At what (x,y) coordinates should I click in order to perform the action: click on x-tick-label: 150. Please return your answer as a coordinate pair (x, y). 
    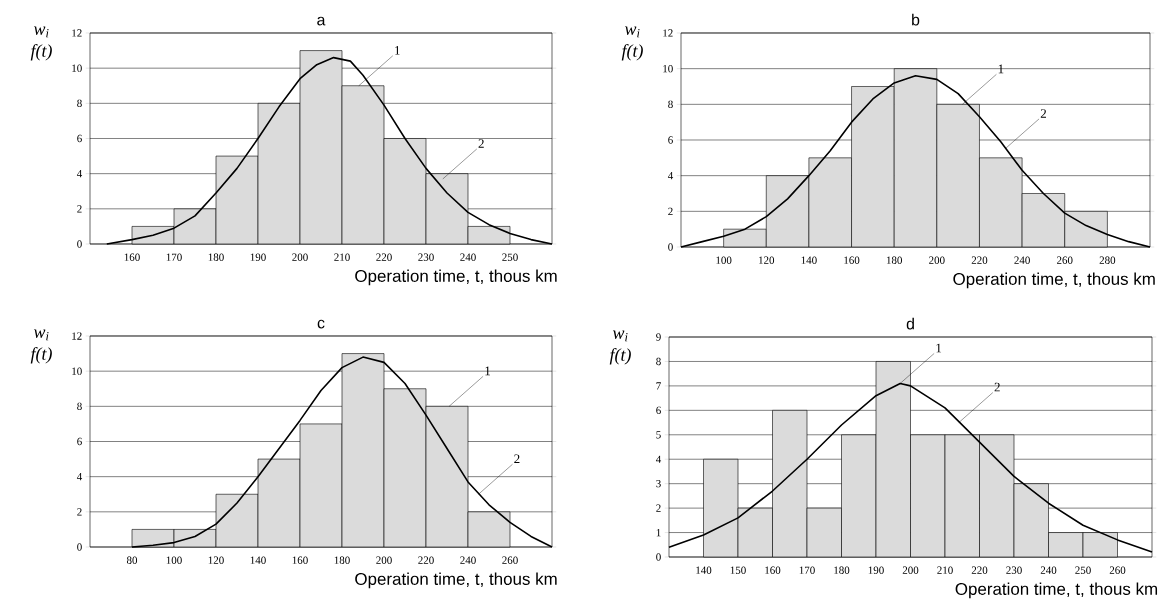
    Looking at the image, I should click on (738, 570).